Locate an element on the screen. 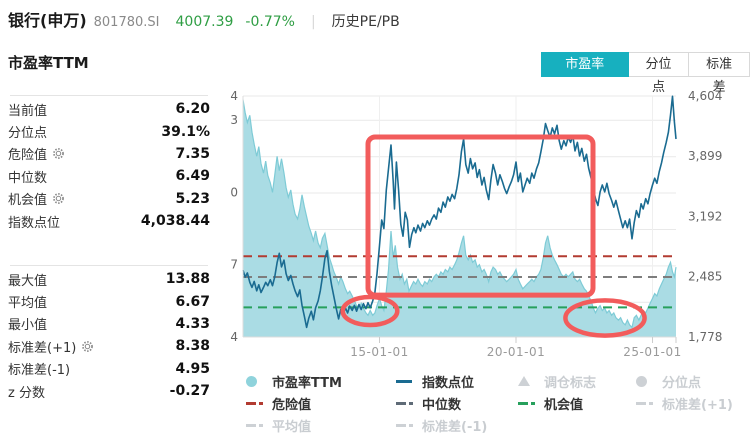  axis-tick-label: 20-01-01 is located at coordinates (516, 352).